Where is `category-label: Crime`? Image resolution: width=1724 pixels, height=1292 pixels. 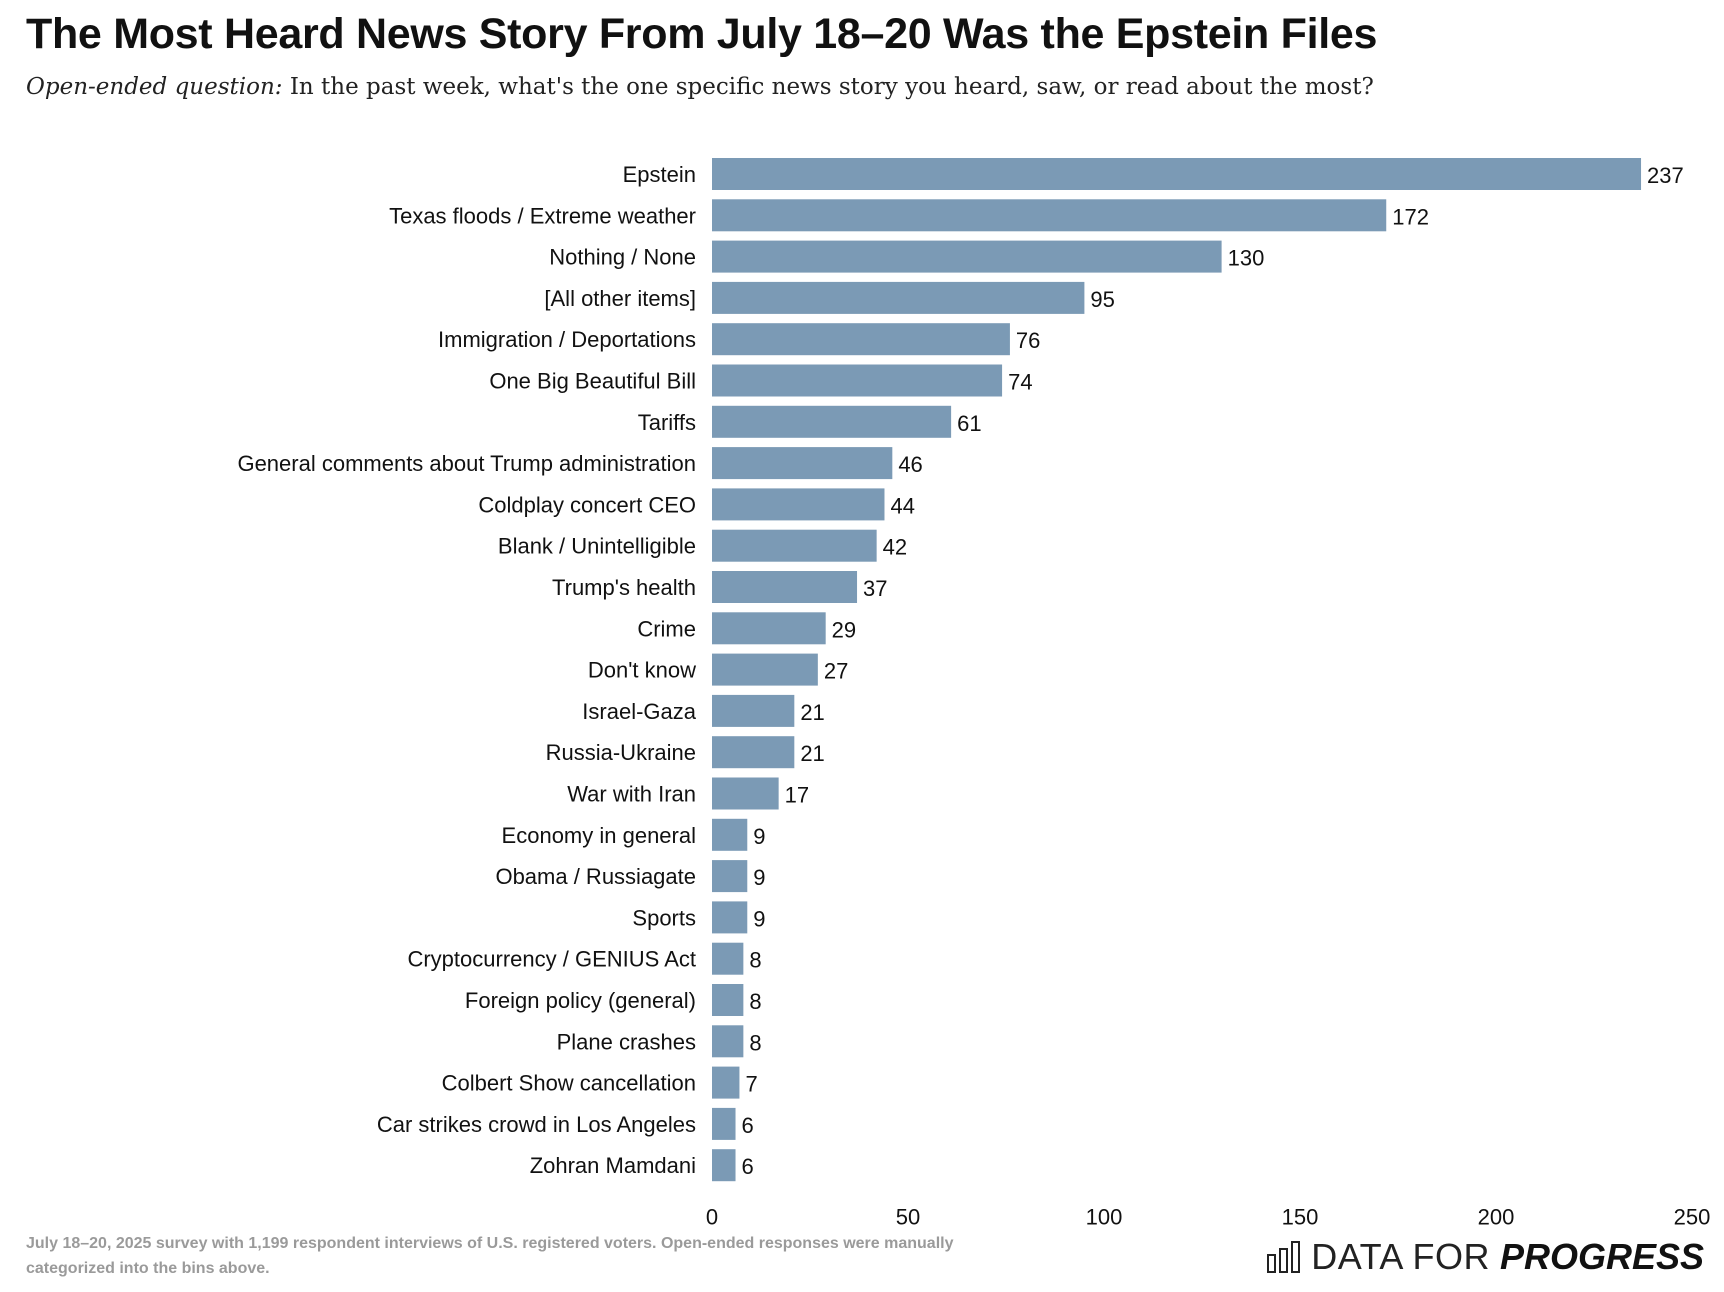 category-label: Crime is located at coordinates (666, 628).